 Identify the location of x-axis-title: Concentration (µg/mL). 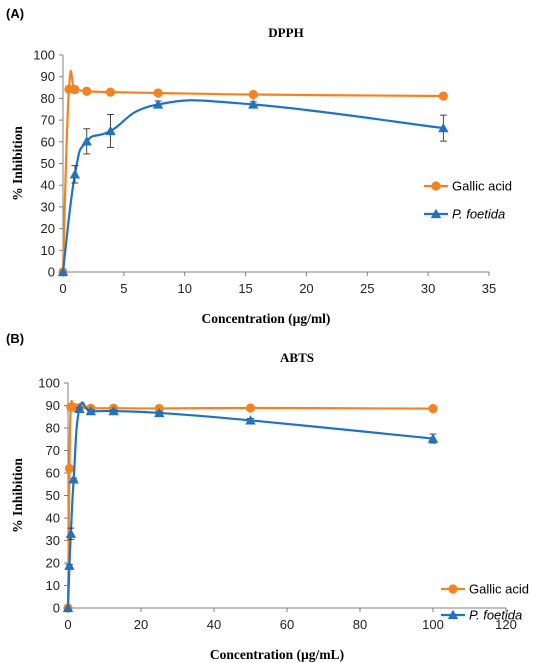
(277, 654).